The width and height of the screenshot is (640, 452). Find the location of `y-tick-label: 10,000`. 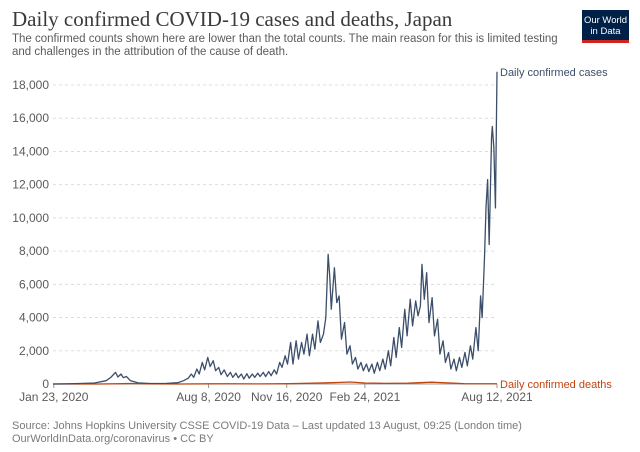

y-tick-label: 10,000 is located at coordinates (30, 218).